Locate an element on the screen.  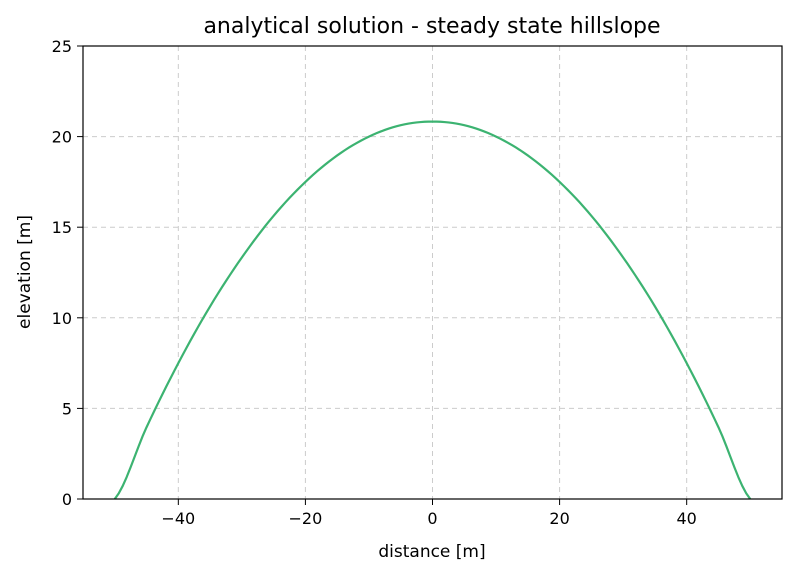
y-tick-label: 5 is located at coordinates (67, 408).